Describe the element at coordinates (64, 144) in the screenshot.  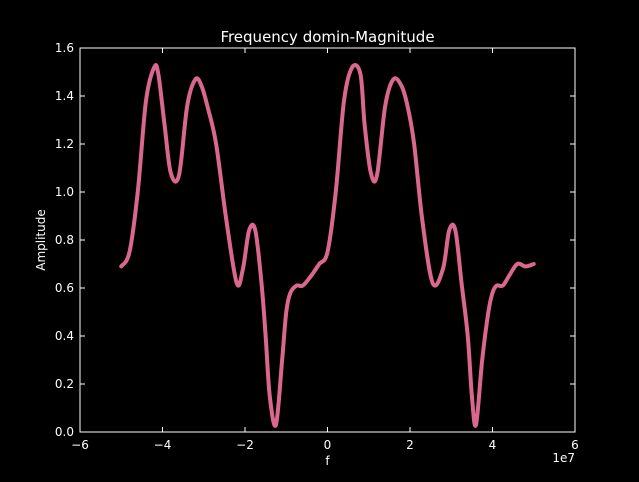
I see `y-tick-label: 1.2` at that location.